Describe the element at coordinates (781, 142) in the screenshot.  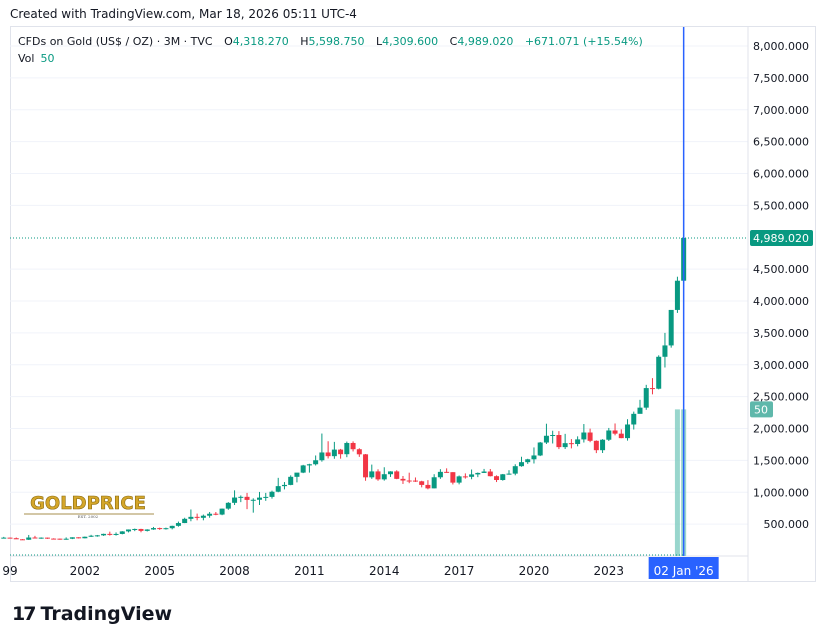
I see `price-tick-label: 6,500.000` at that location.